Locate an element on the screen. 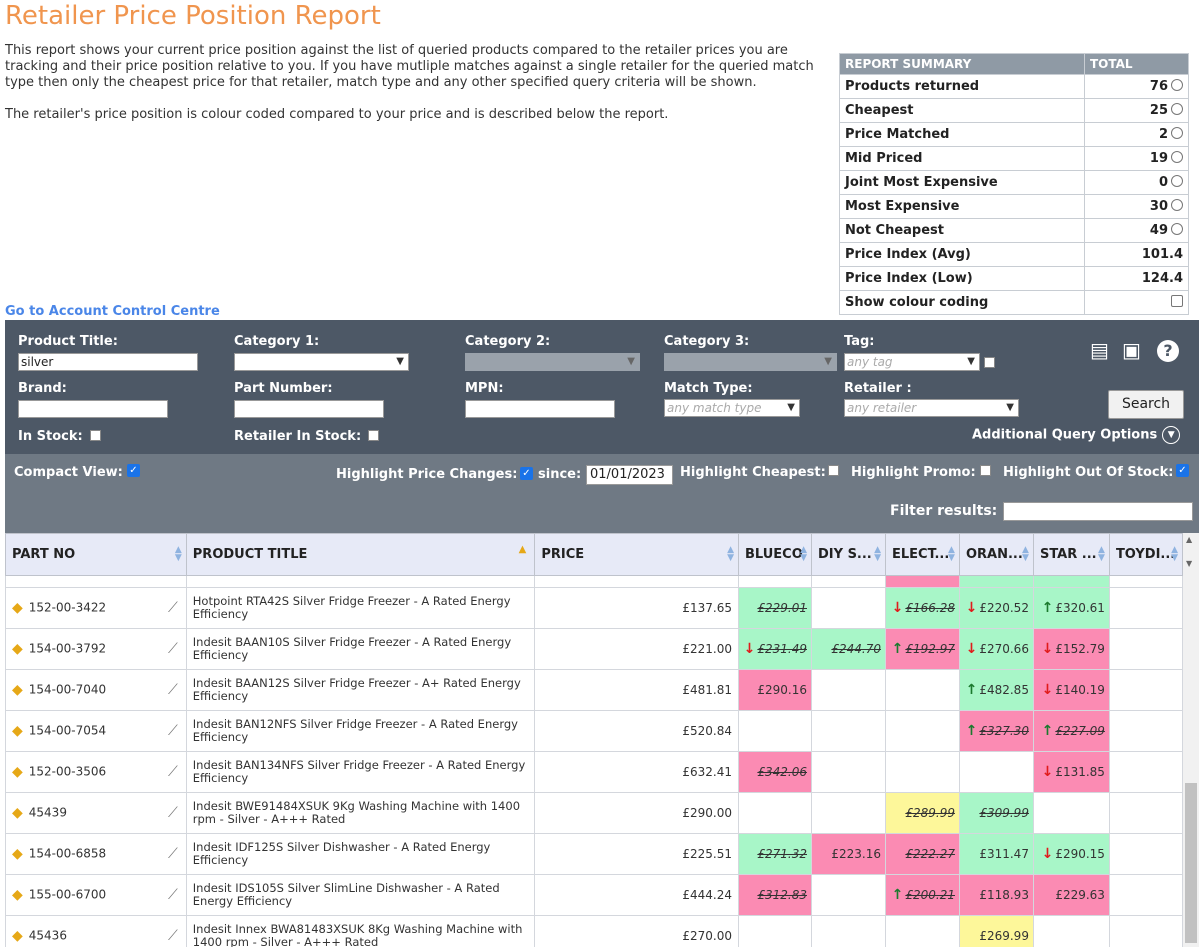  retailer-price-cell: ↑ £327.30 is located at coordinates (996, 731).